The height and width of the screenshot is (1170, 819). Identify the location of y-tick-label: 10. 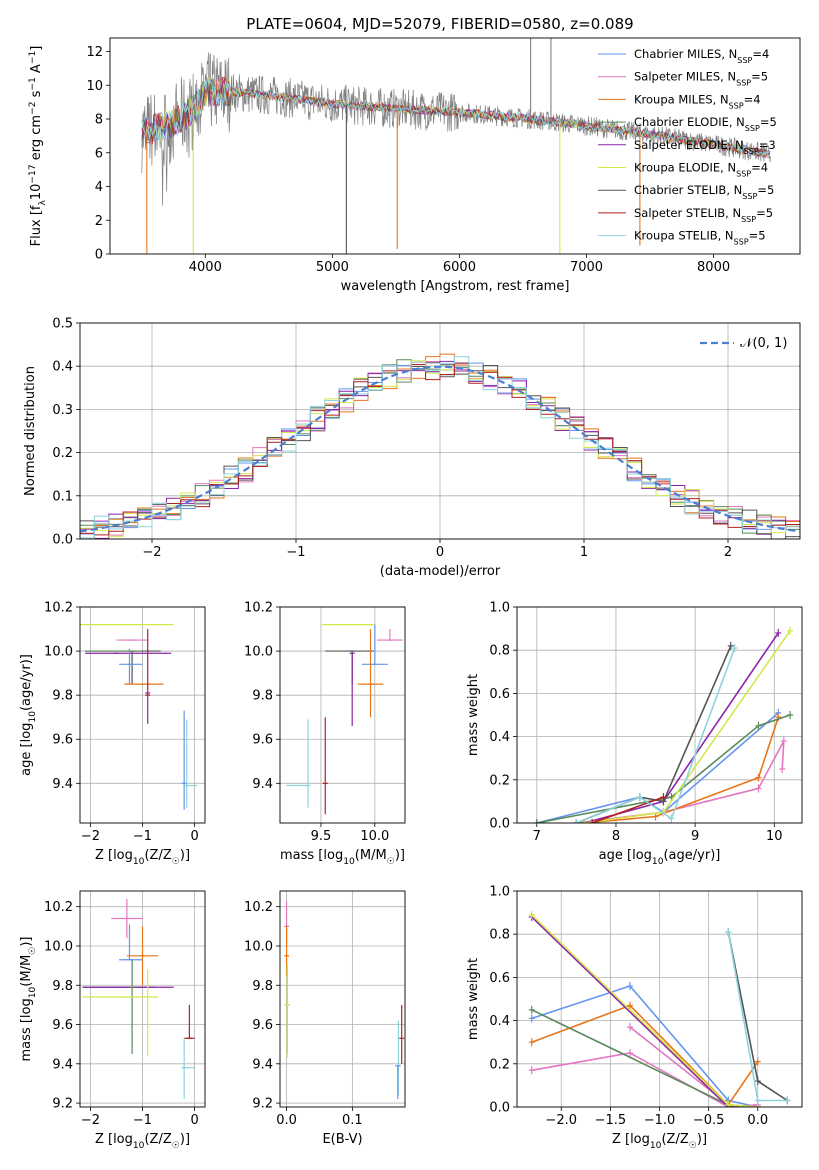
(94, 86).